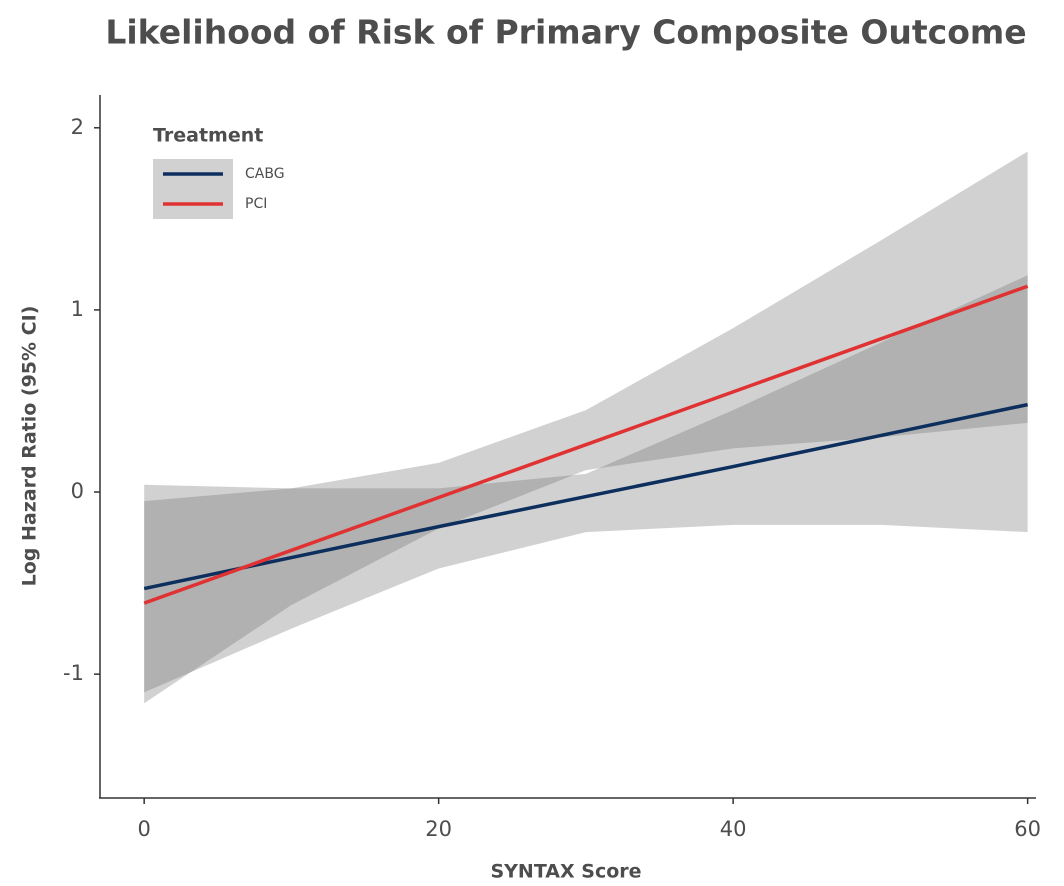 Image resolution: width=1064 pixels, height=886 pixels. Describe the element at coordinates (77, 127) in the screenshot. I see `y-tick-label: 2` at that location.